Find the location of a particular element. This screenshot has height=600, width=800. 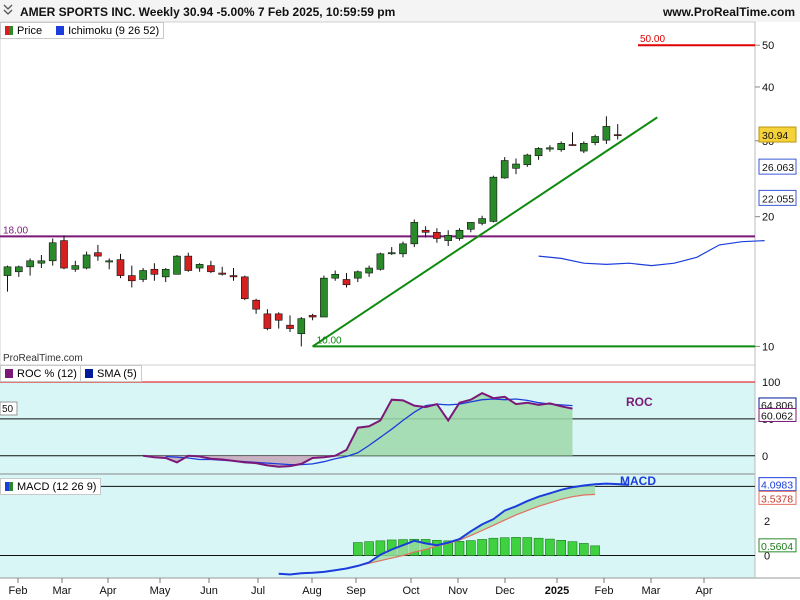

price-axis-badge-label: 22.055 is located at coordinates (778, 199).